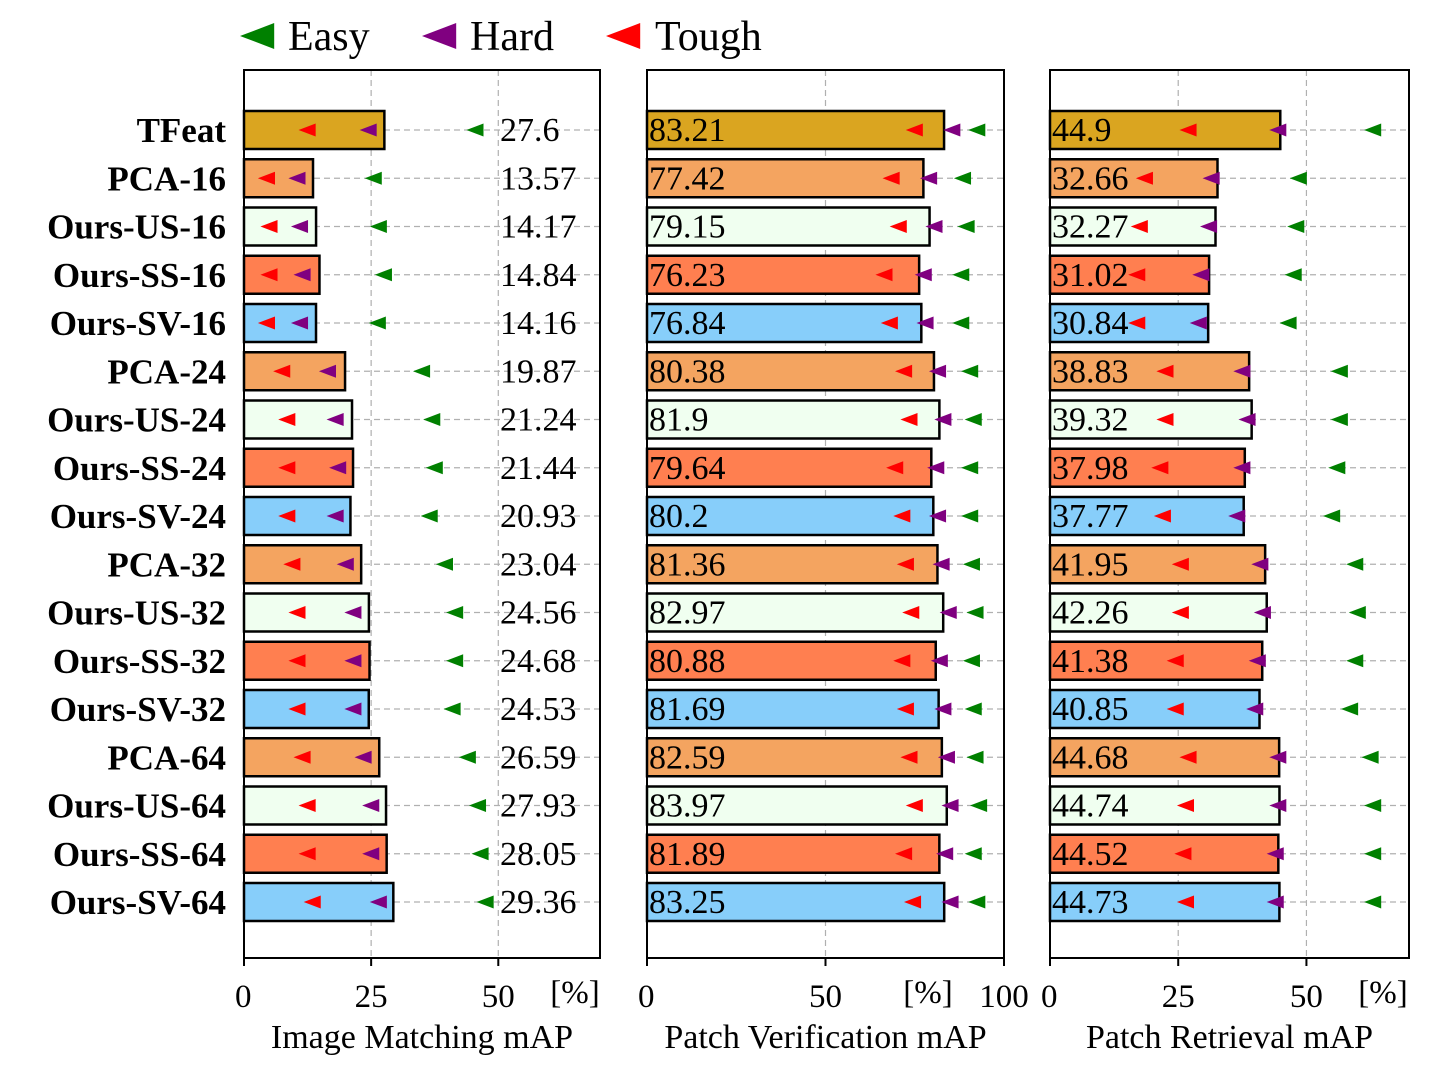 The width and height of the screenshot is (1434, 1072). What do you see at coordinates (538, 613) in the screenshot?
I see `value-label-ours-us-32: 24.56` at bounding box center [538, 613].